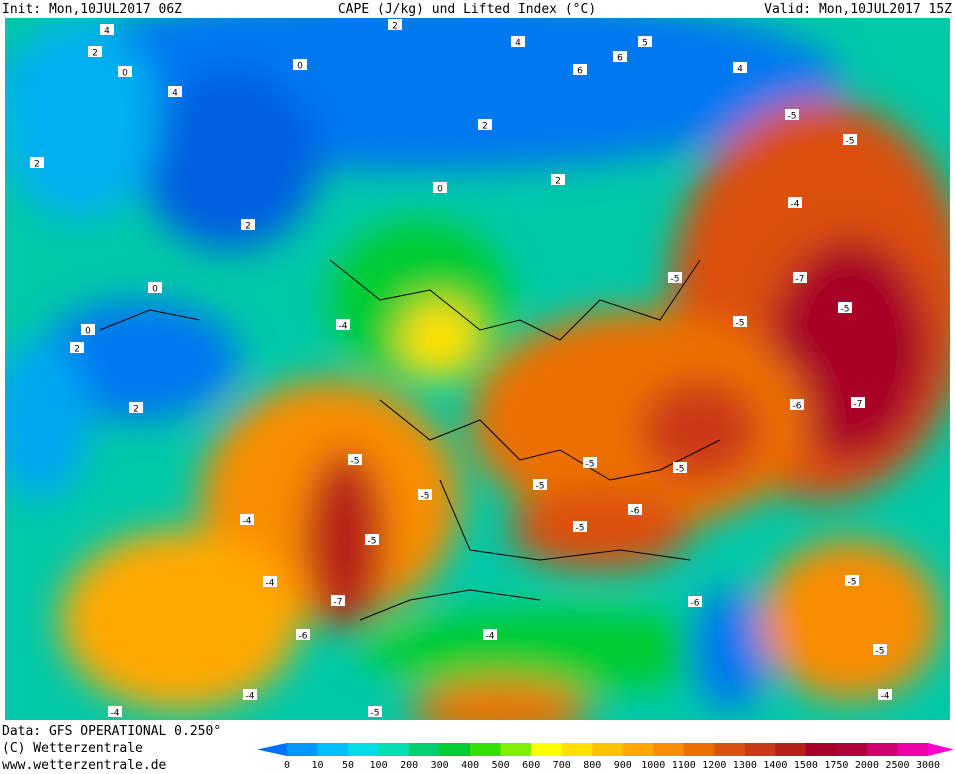 This screenshot has height=774, width=955. I want to click on colorbar-label: 100, so click(379, 765).